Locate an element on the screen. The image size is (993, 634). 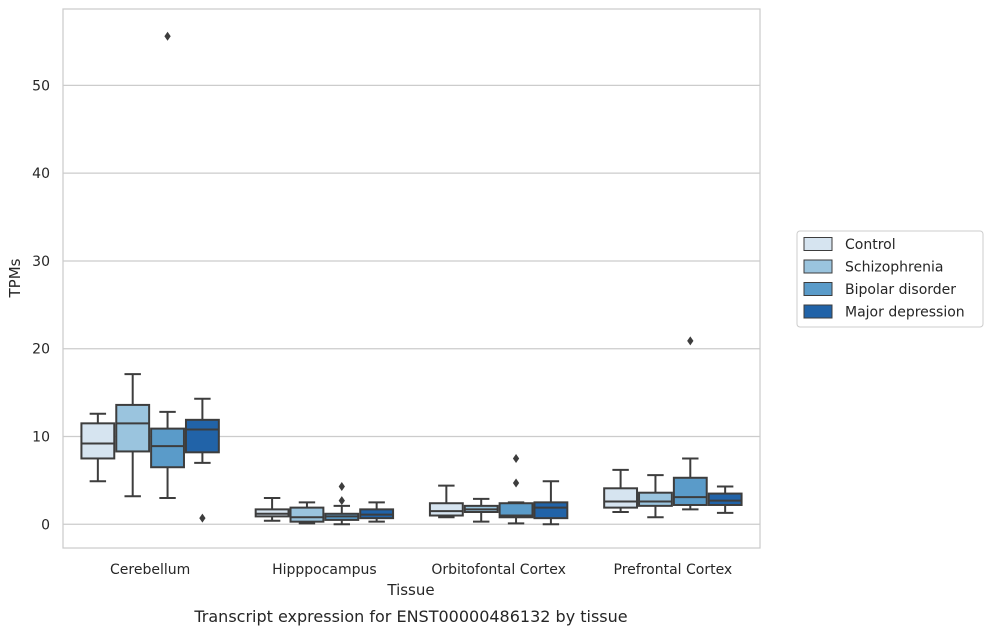
x-tick-label: Cerebellum is located at coordinates (150, 570).